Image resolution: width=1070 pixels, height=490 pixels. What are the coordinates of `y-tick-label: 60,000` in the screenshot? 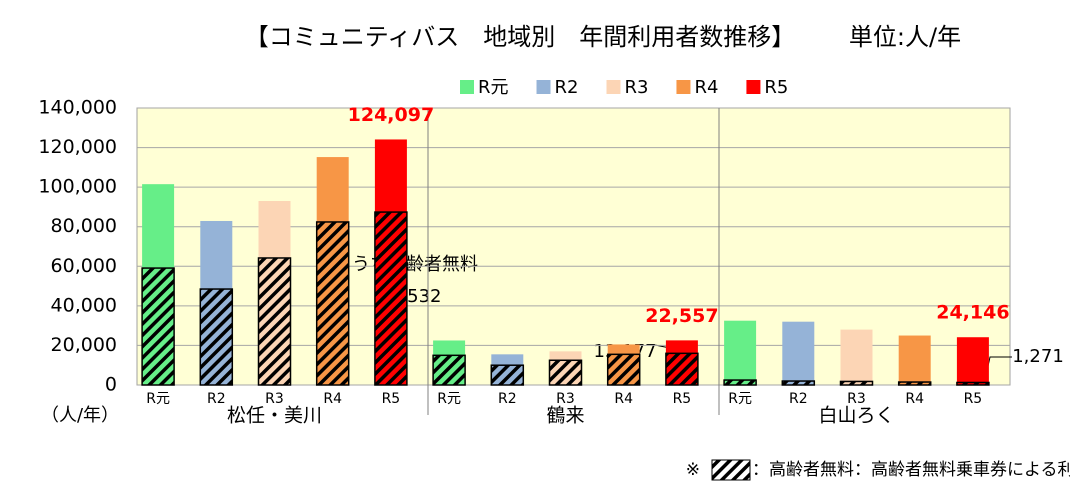 It's located at (84, 266).